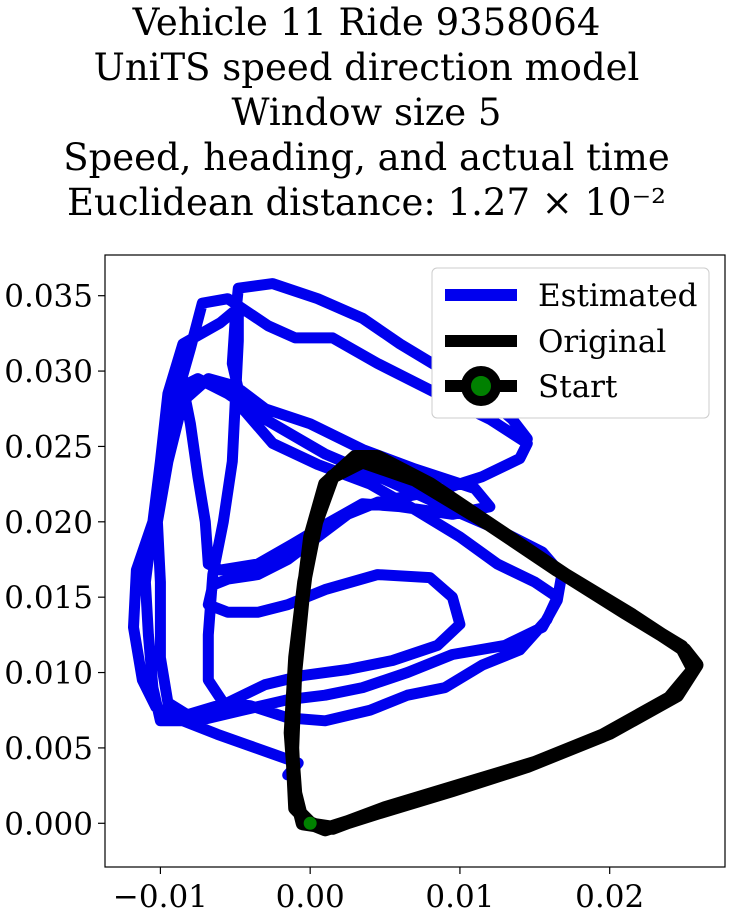 This screenshot has height=916, width=733. Describe the element at coordinates (48, 674) in the screenshot. I see `y-tick-label: 0.010` at that location.